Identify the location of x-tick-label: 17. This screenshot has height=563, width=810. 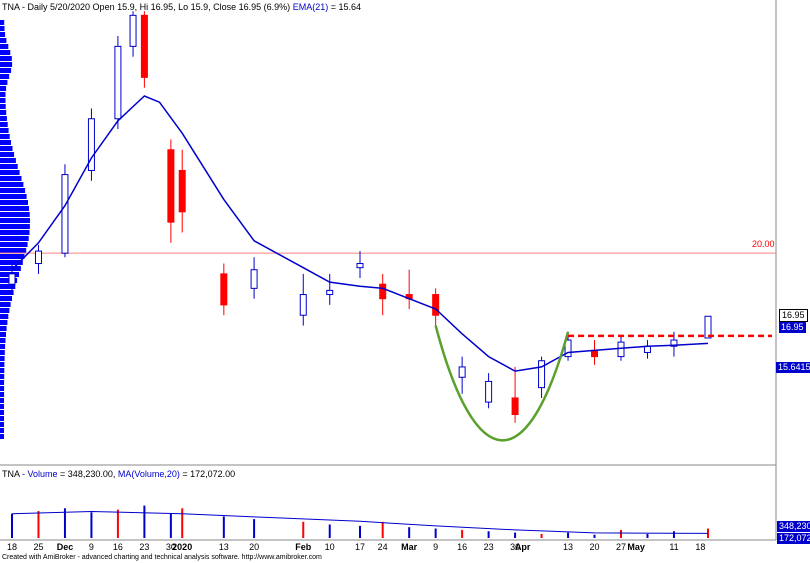
(360, 547).